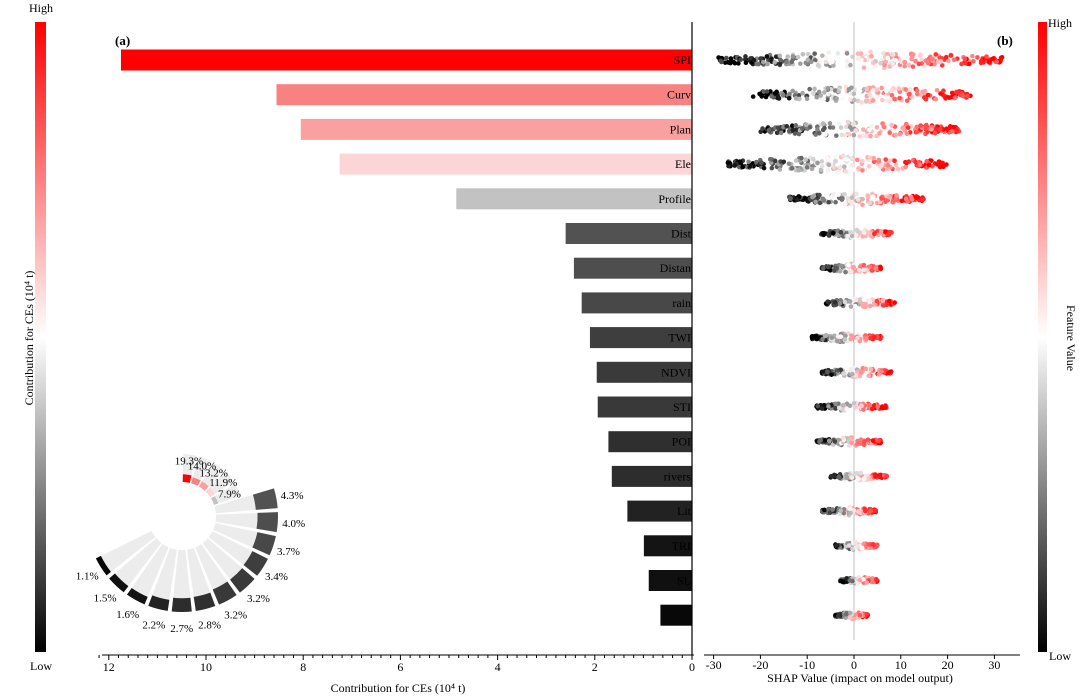  What do you see at coordinates (406, 60) in the screenshot?
I see `bar-SPI` at bounding box center [406, 60].